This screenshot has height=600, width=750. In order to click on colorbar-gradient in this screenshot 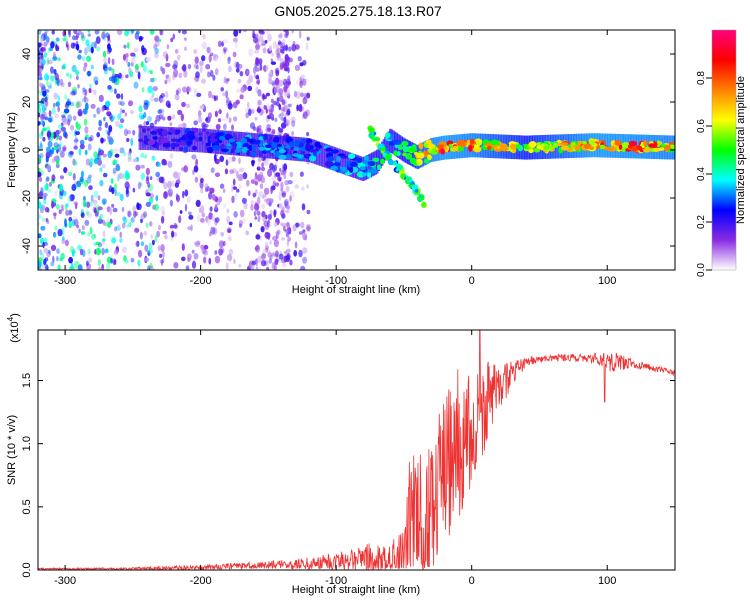, I will do `click(724, 150)`.